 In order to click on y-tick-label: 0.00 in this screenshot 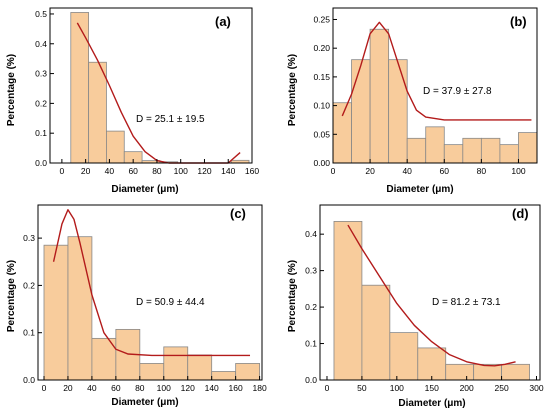, I will do `click(321, 163)`.